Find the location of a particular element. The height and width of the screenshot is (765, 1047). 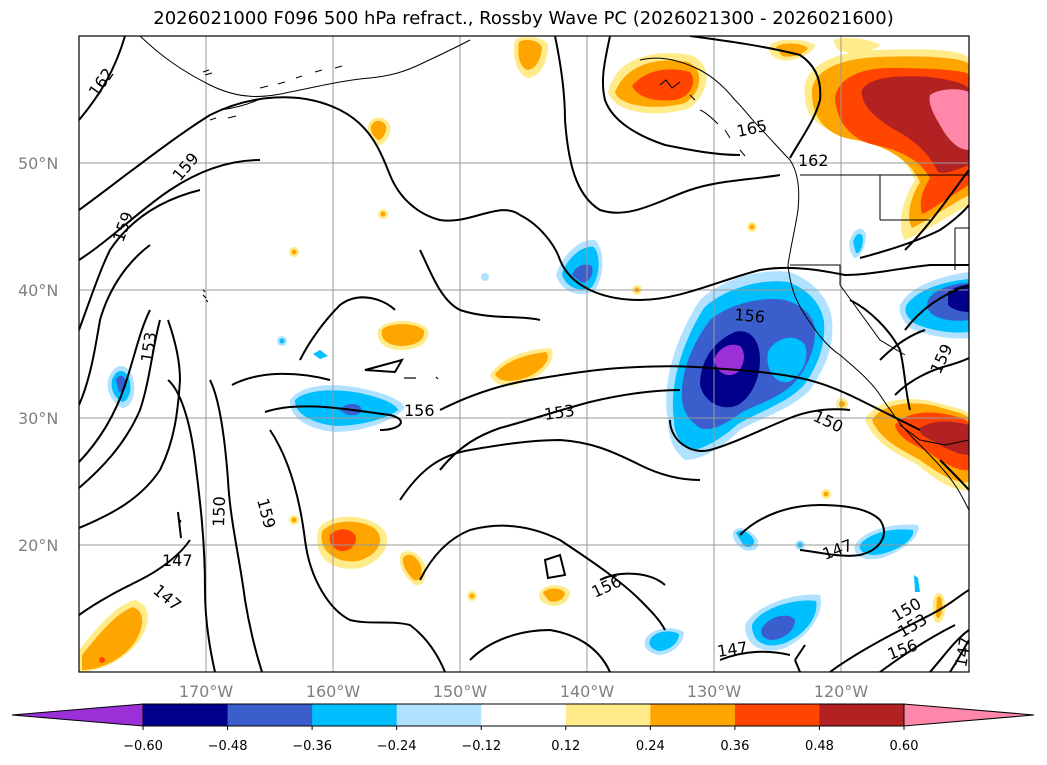

colorbar-tick-label: 0.60 is located at coordinates (904, 746).